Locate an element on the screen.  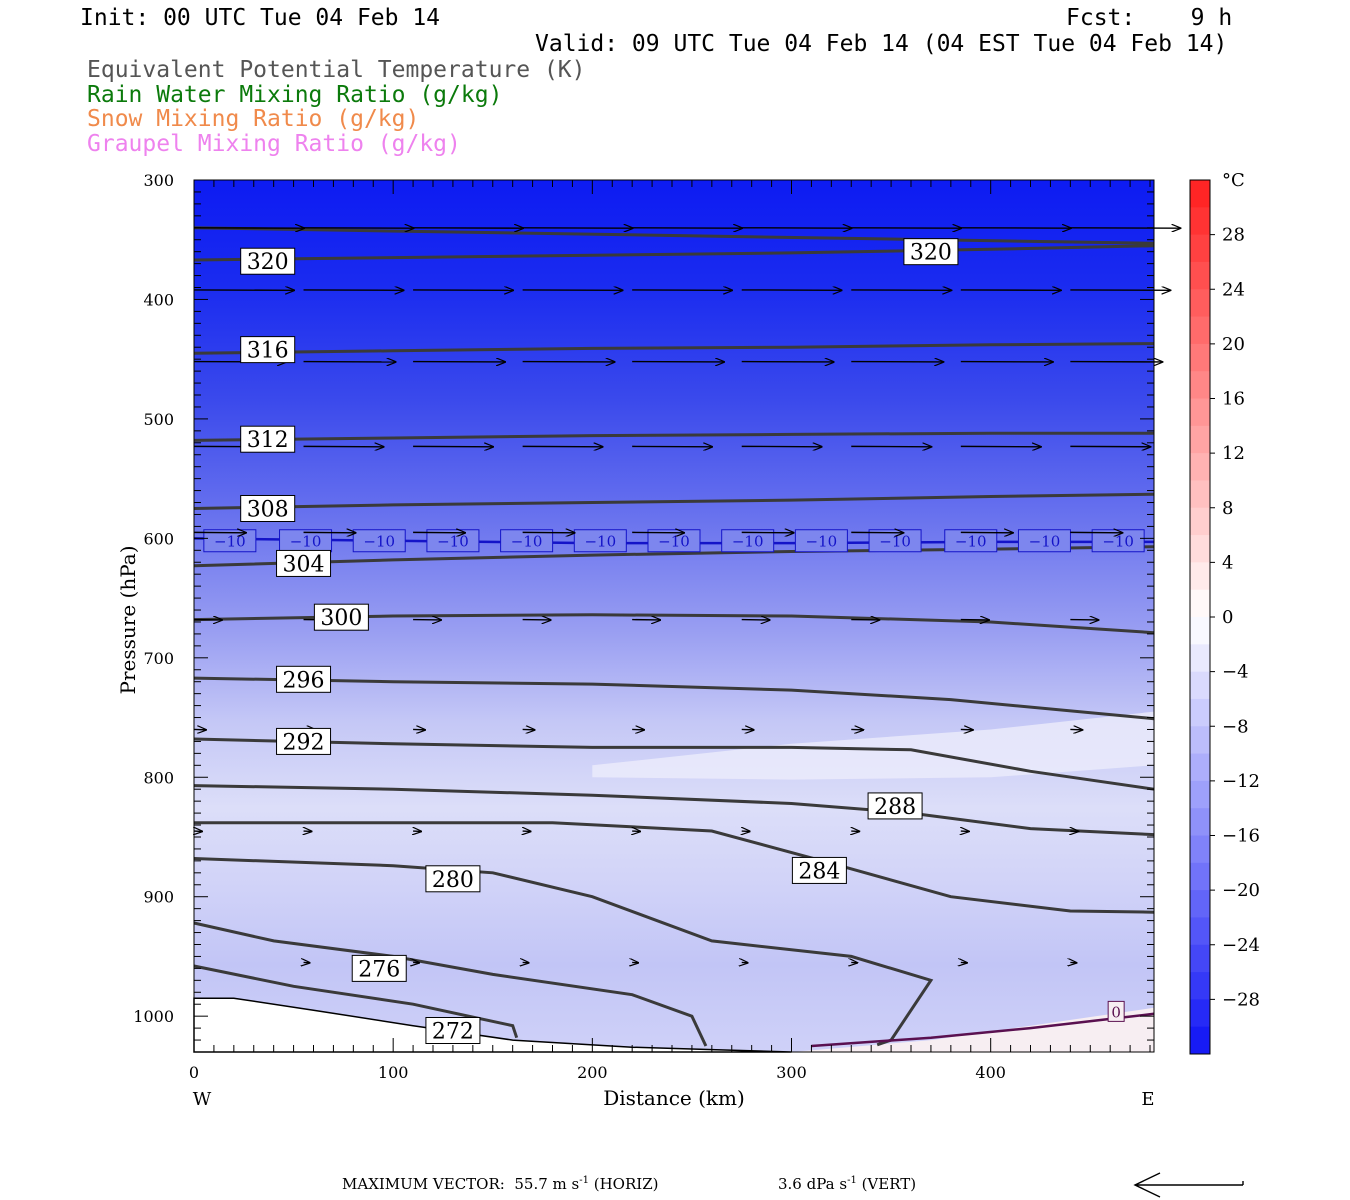
max-vector-horizontal: MAXIMUM VECTOR: 55.7 m s-1 (HORIZ) is located at coordinates (500, 1184).